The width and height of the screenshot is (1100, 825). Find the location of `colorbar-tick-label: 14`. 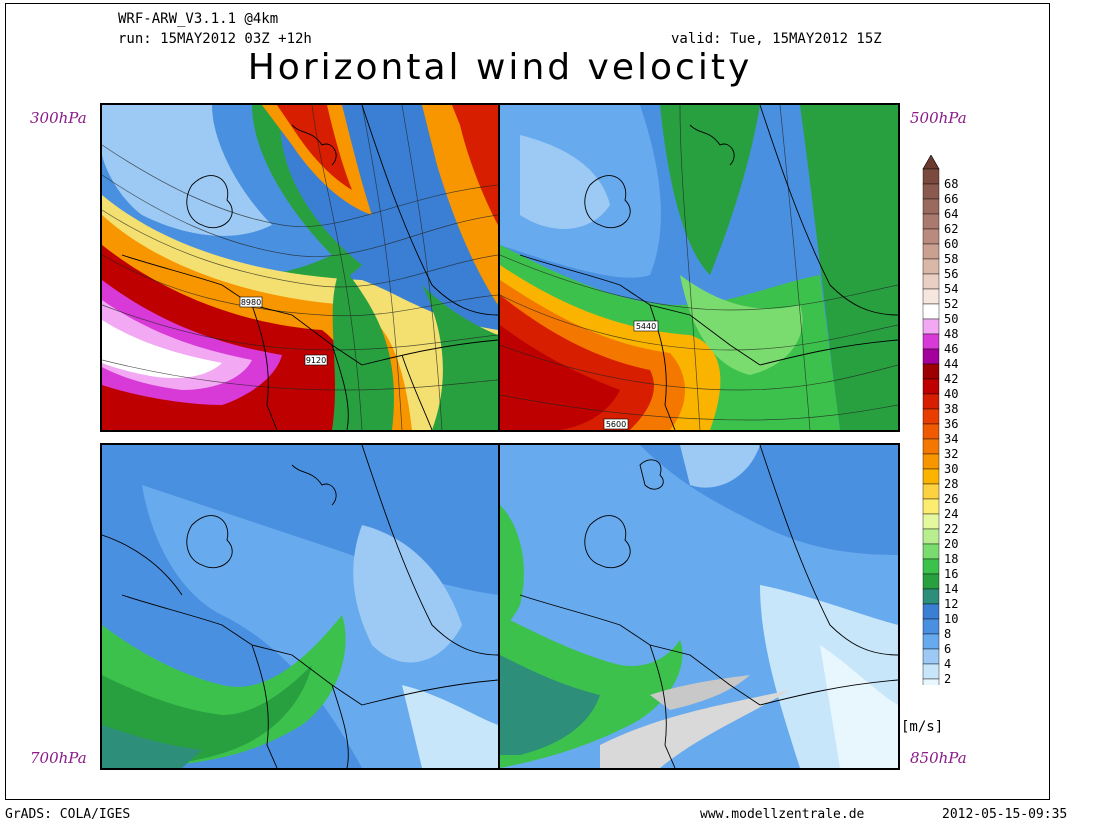

colorbar-tick-label: 14 is located at coordinates (951, 589).